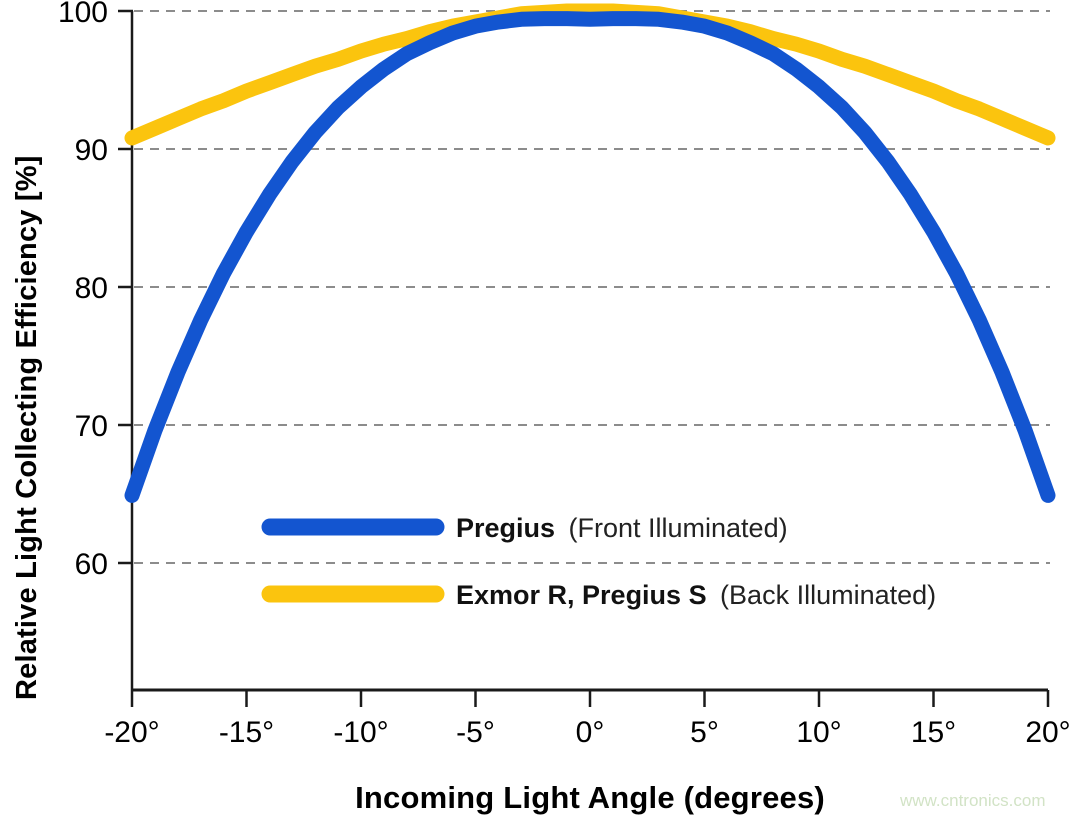 The width and height of the screenshot is (1080, 822). Describe the element at coordinates (828, 595) in the screenshot. I see `legend-label-light-1: (Back Illuminated)` at that location.